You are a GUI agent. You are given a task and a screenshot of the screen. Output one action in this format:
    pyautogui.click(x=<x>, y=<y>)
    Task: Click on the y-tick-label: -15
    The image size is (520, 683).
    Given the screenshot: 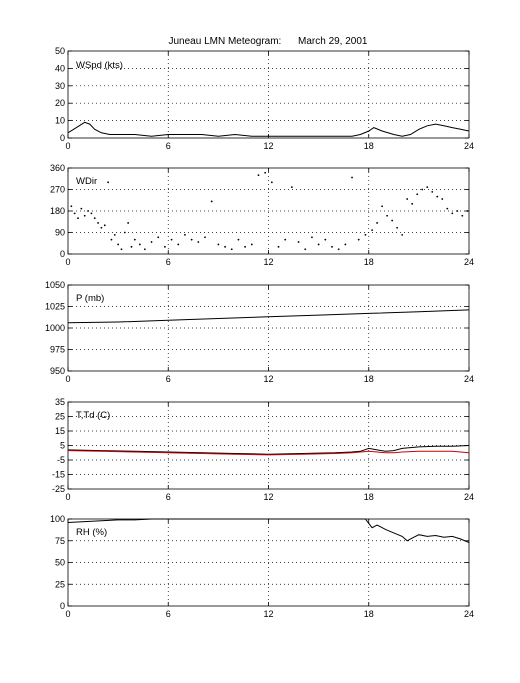 What is the action you would take?
    pyautogui.click(x=58, y=475)
    